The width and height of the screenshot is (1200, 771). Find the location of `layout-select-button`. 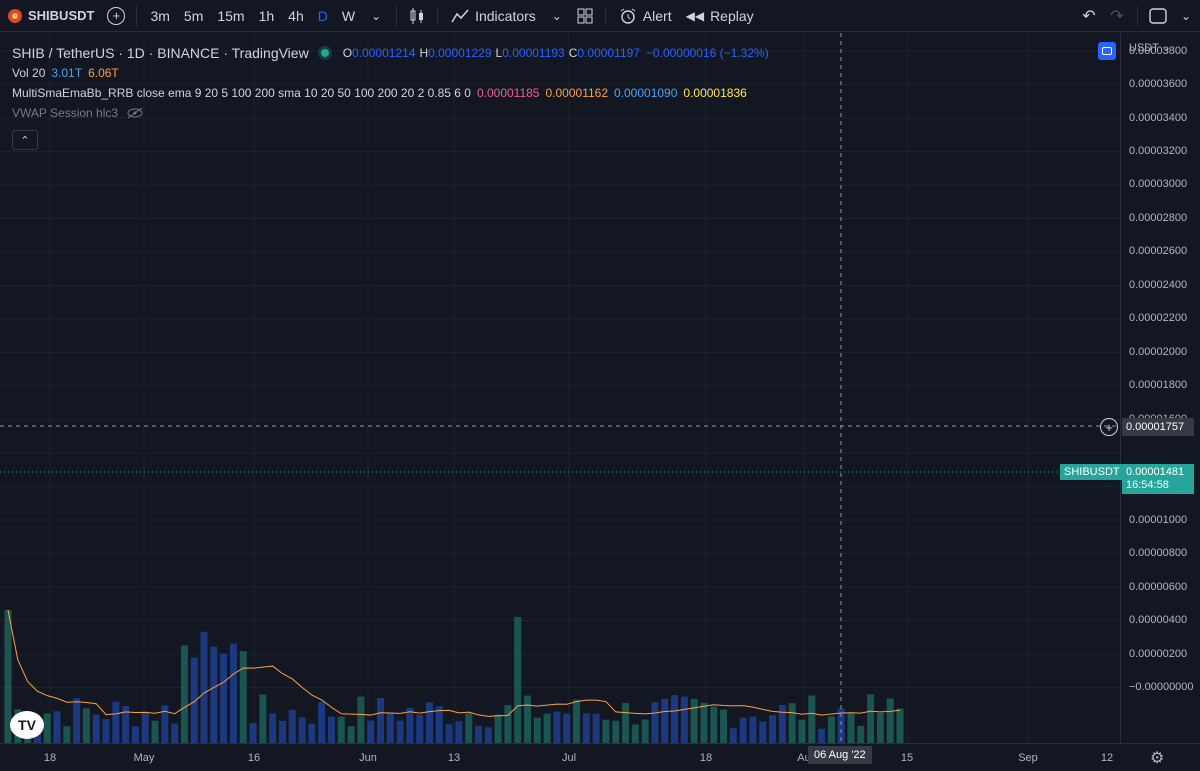

layout-select-button is located at coordinates (1158, 16).